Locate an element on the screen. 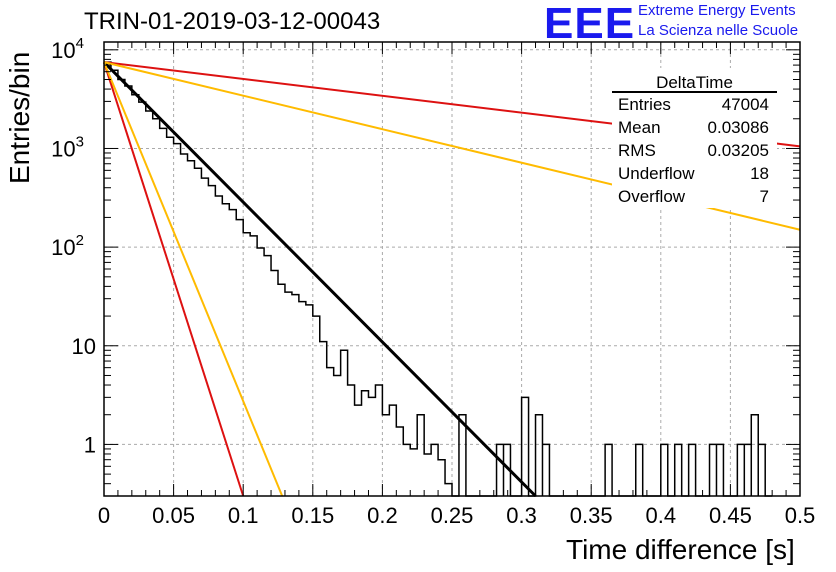 The image size is (836, 572). eee-logo-mark: EEE is located at coordinates (590, 24).